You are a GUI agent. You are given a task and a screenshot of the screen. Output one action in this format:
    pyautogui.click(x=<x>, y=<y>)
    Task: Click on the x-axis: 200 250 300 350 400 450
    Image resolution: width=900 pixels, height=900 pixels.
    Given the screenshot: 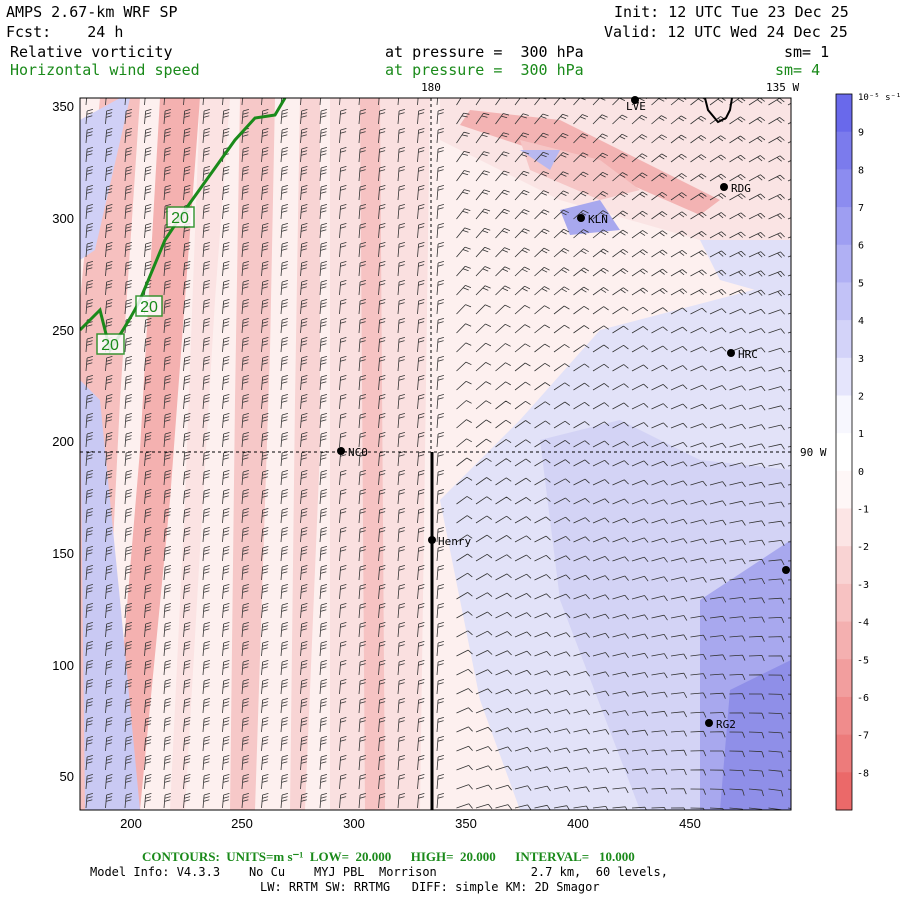 What is the action you would take?
    pyautogui.click(x=410, y=823)
    